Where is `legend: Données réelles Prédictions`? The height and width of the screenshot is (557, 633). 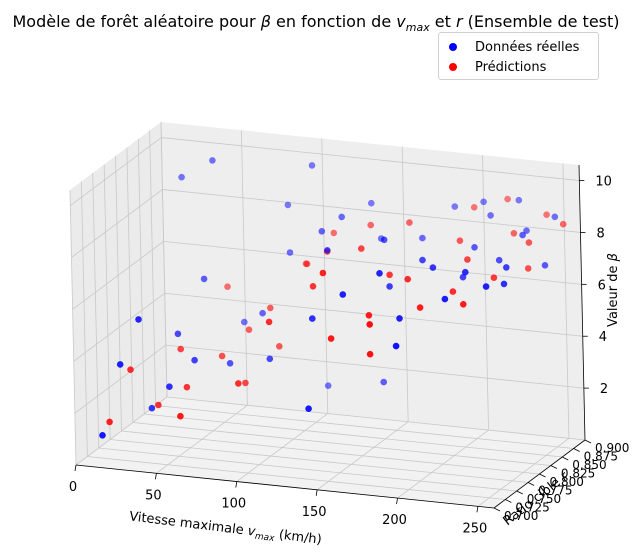
legend: Données réelles Prédictions is located at coordinates (518, 56).